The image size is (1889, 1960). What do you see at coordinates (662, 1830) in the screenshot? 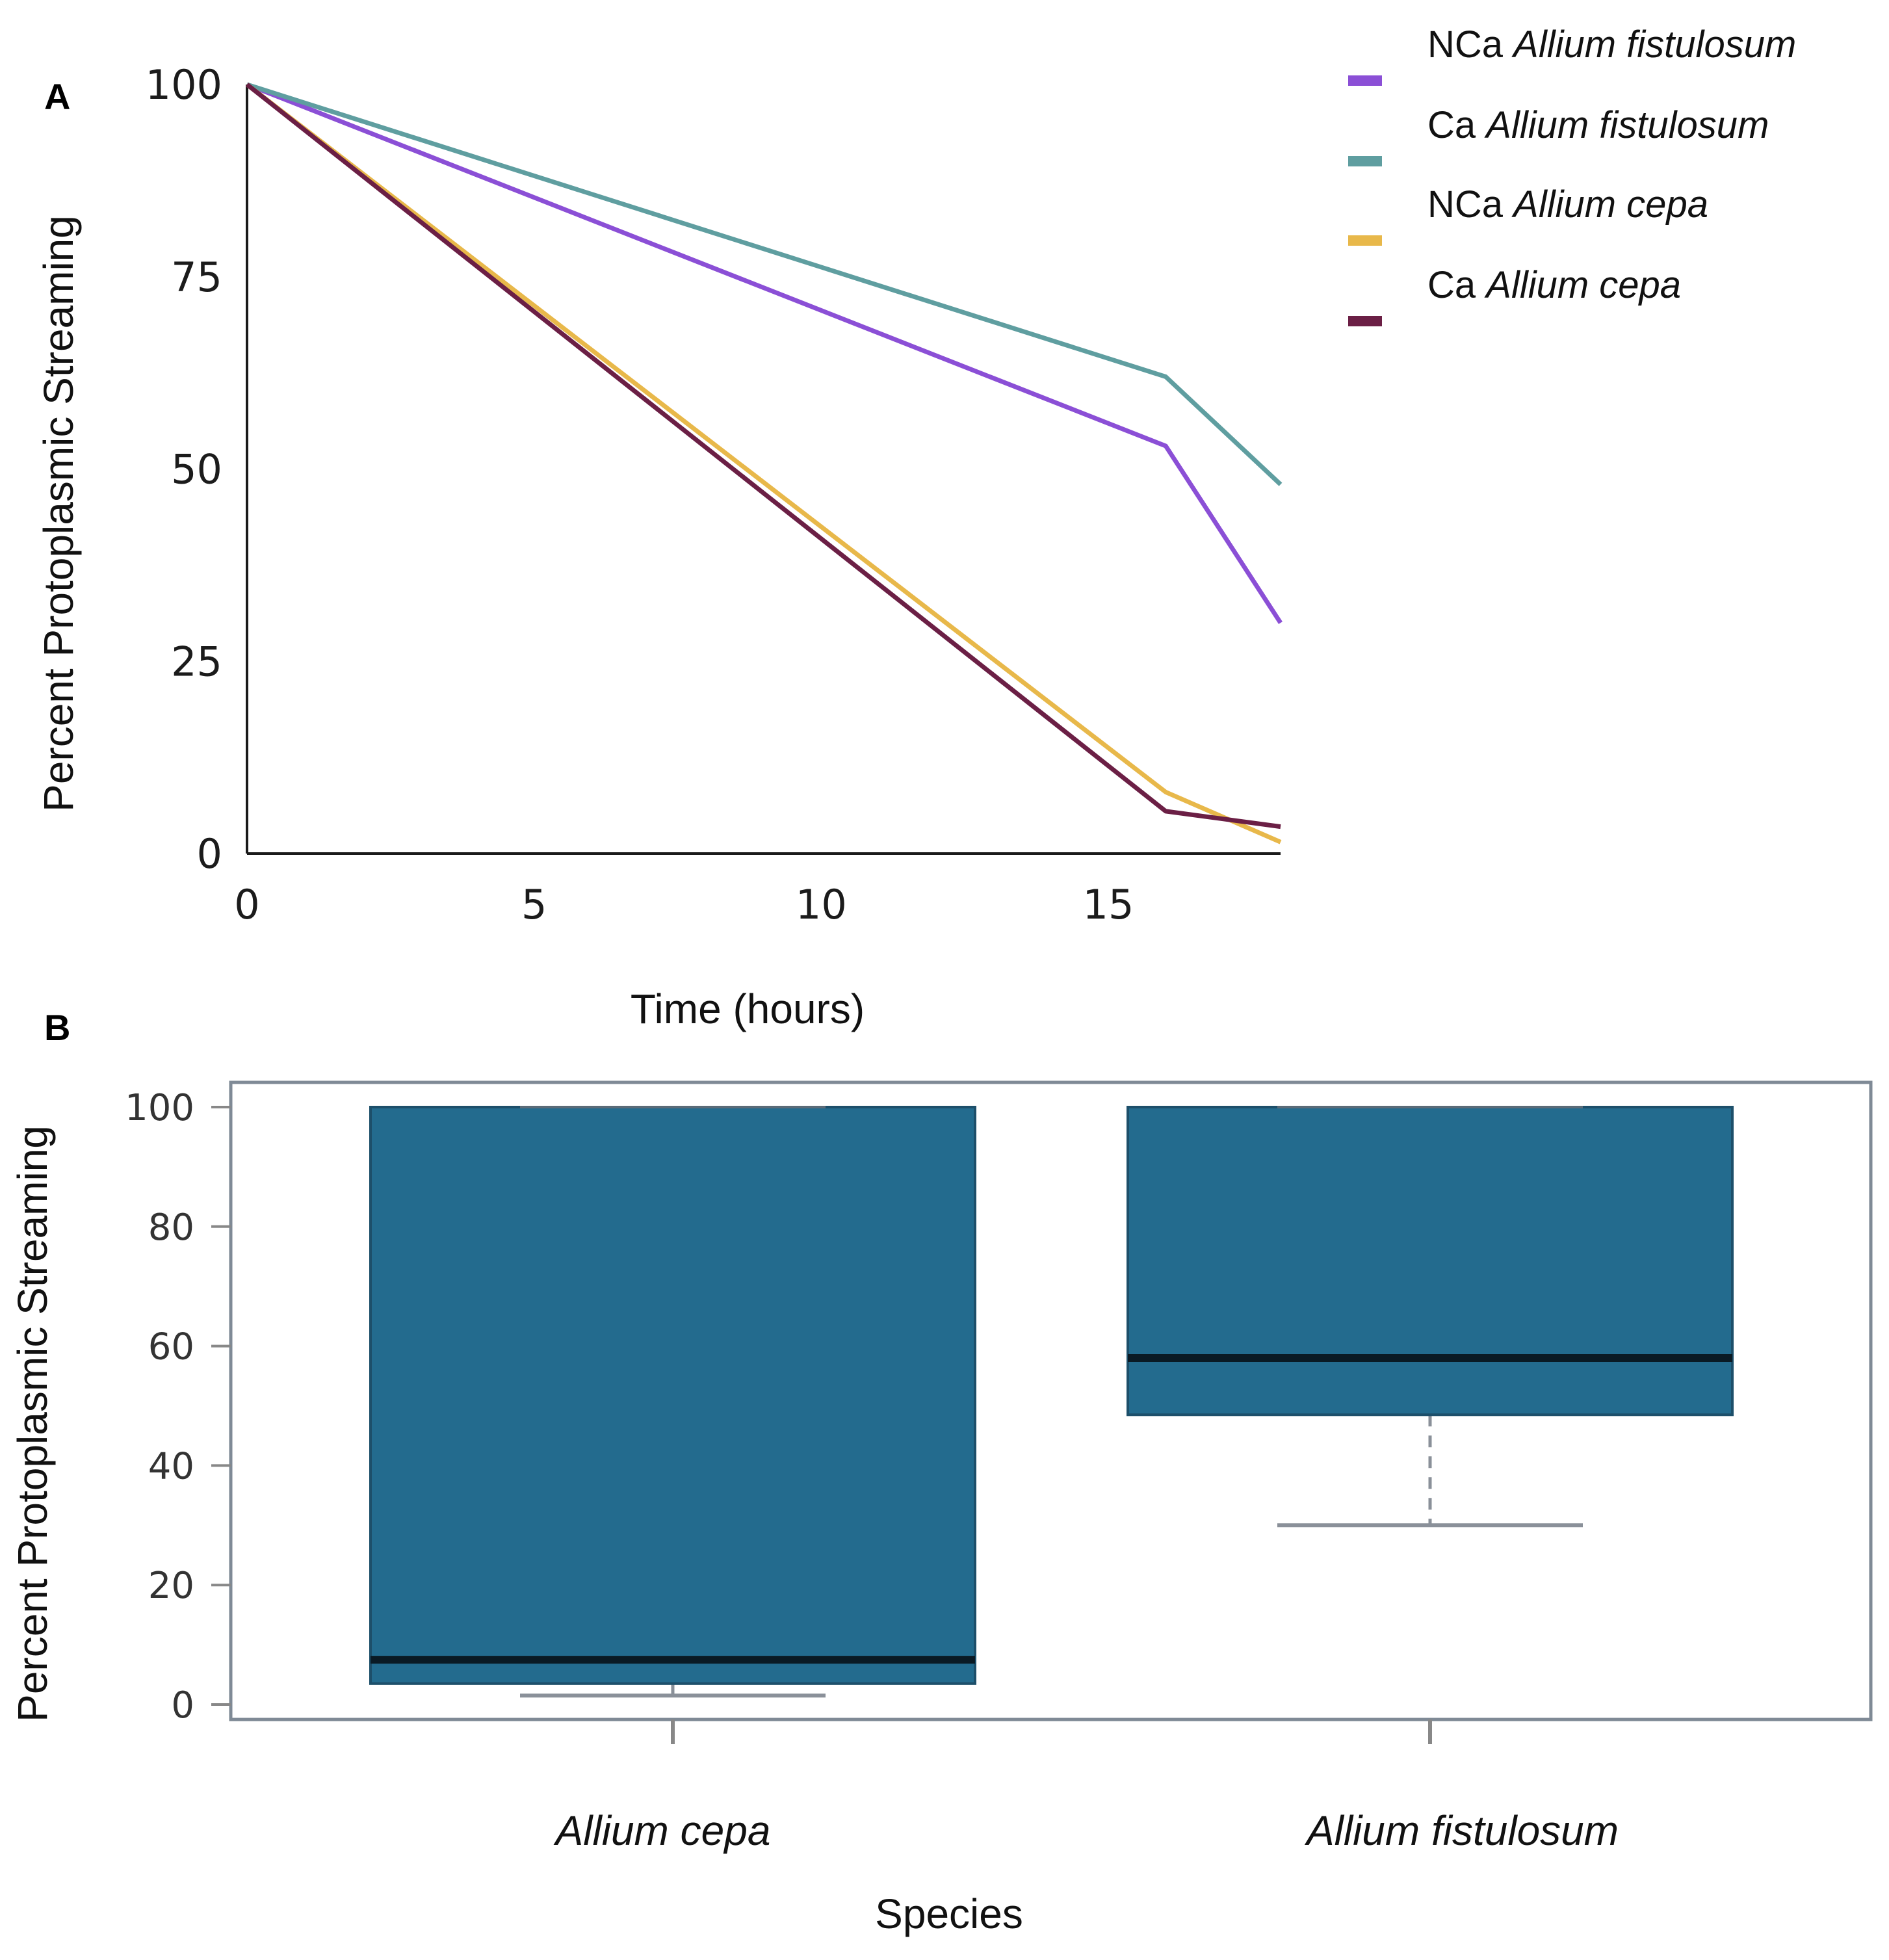
I see `x-category-label: Allium cepa` at bounding box center [662, 1830].